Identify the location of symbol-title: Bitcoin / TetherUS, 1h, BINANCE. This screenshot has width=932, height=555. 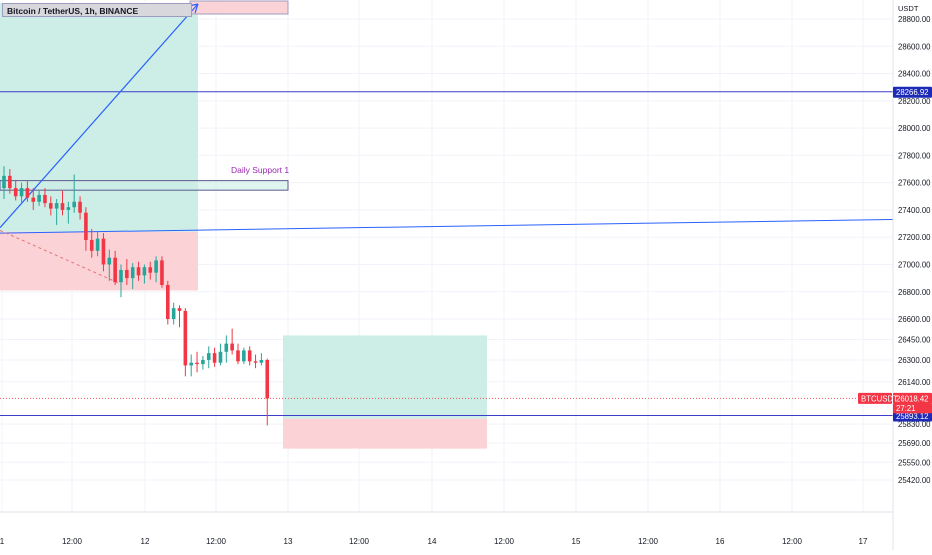
(97, 10).